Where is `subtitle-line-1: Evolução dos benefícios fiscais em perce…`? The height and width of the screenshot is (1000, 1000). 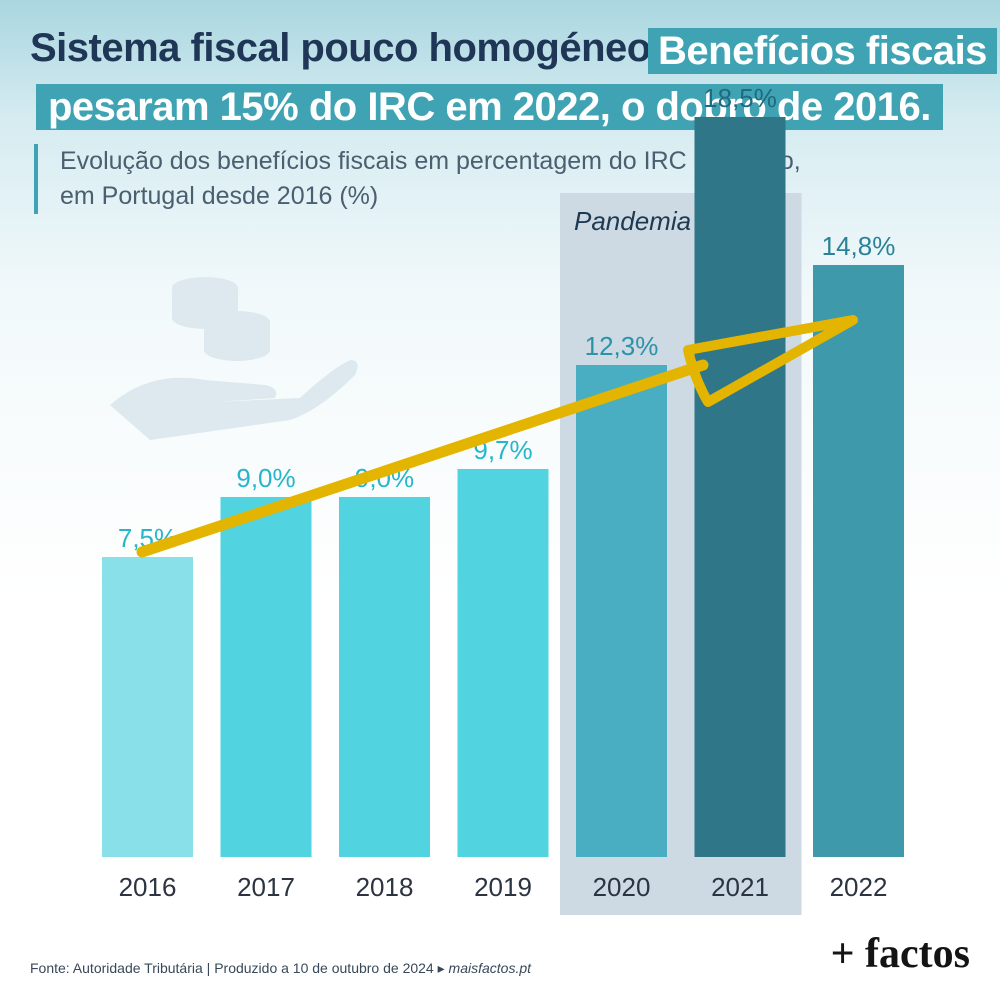
subtitle-line-1: Evolução dos benefícios fiscais em perce… is located at coordinates (430, 161).